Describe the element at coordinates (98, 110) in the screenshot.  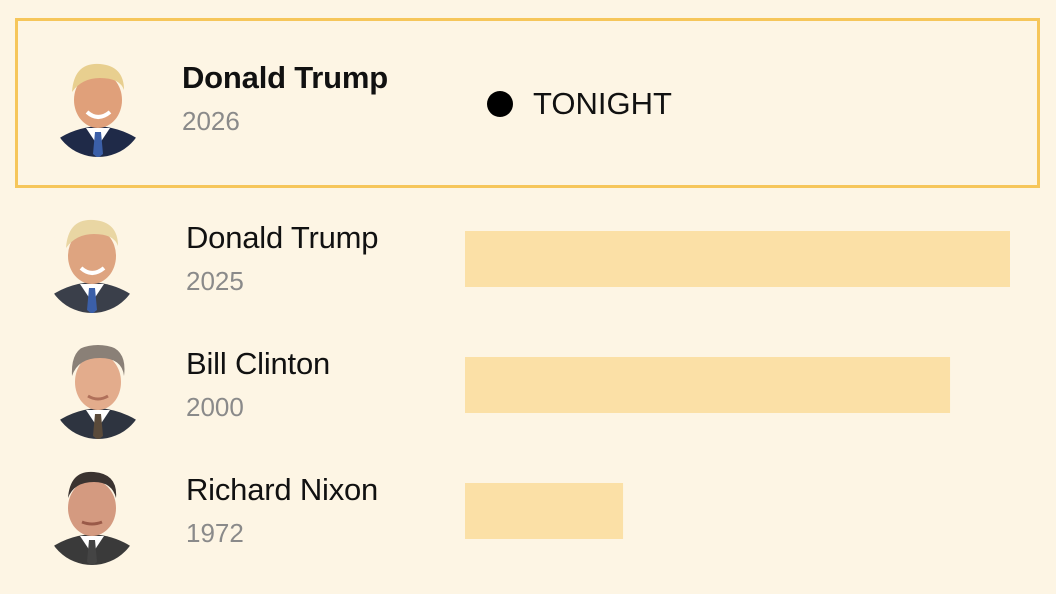
I see `trump-avatar-highlight` at that location.